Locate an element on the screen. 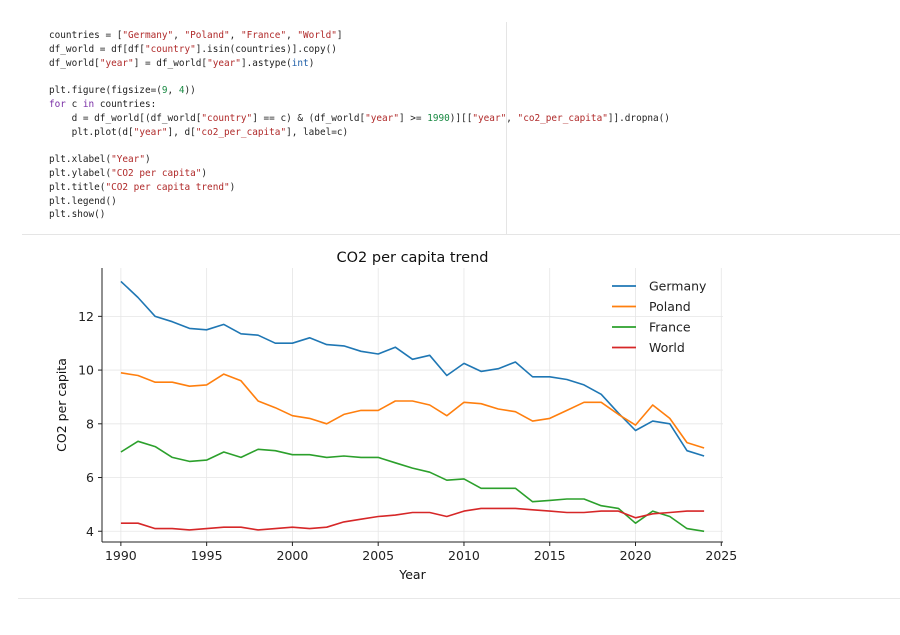 The width and height of the screenshot is (900, 635). code-token: )) is located at coordinates (190, 91).